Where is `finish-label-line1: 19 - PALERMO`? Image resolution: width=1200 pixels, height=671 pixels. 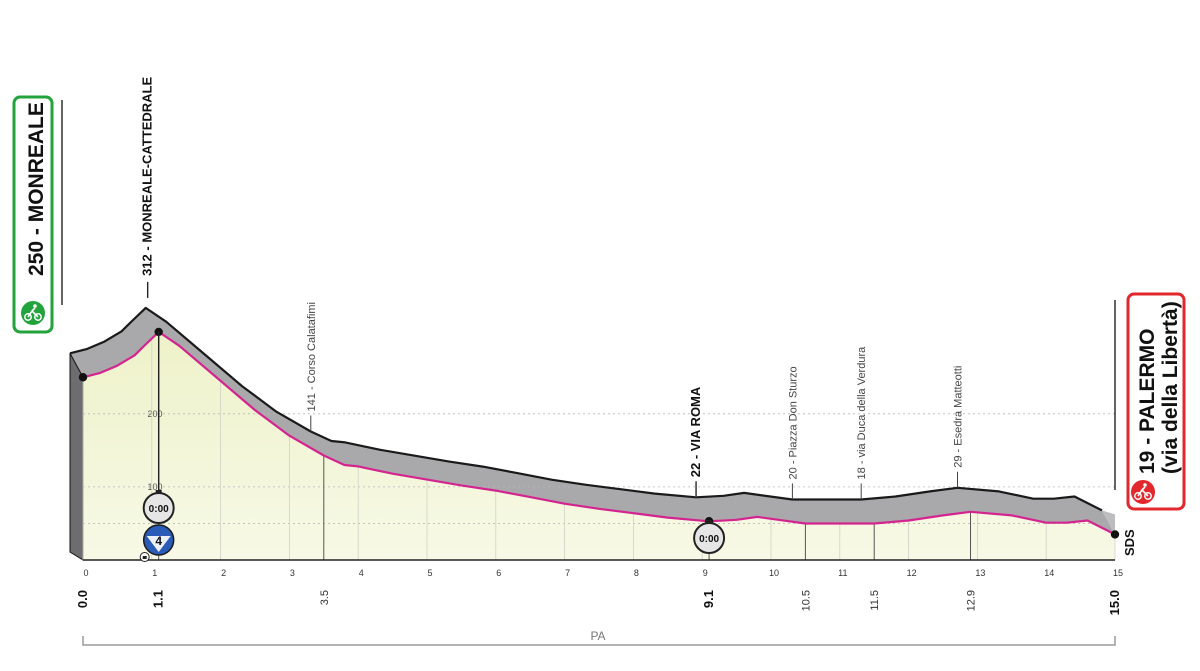
finish-label-line1: 19 - PALERMO is located at coordinates (1147, 401).